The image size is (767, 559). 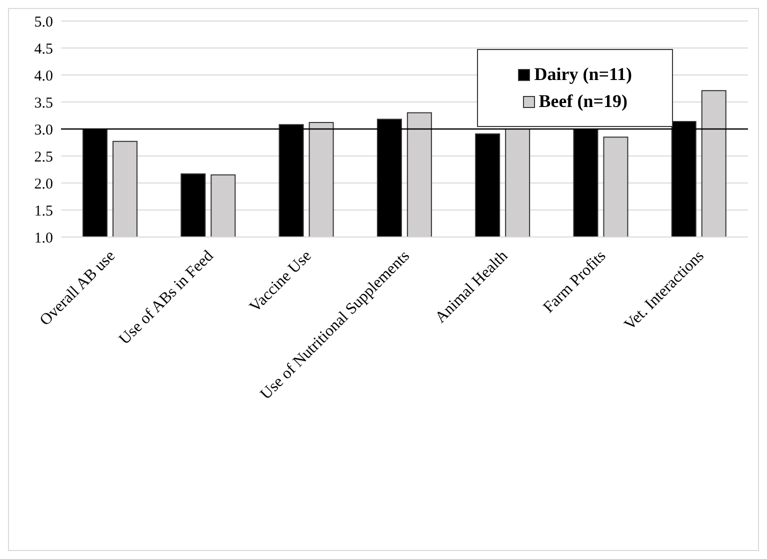 I want to click on y-tick-label: 2.5, so click(x=43, y=157).